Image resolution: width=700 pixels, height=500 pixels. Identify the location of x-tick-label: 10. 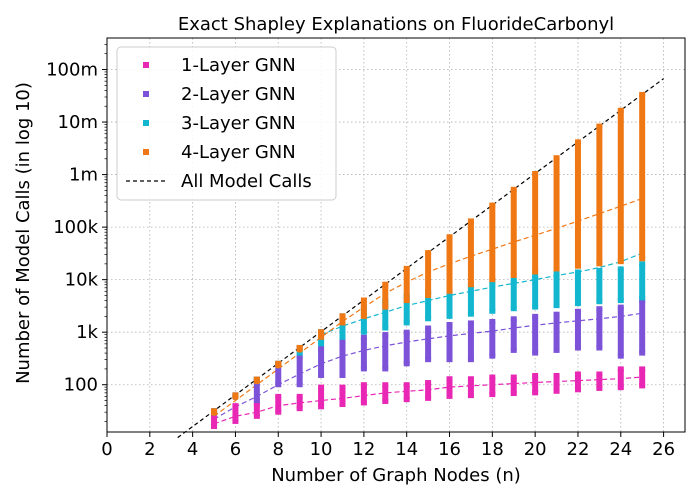
(321, 449).